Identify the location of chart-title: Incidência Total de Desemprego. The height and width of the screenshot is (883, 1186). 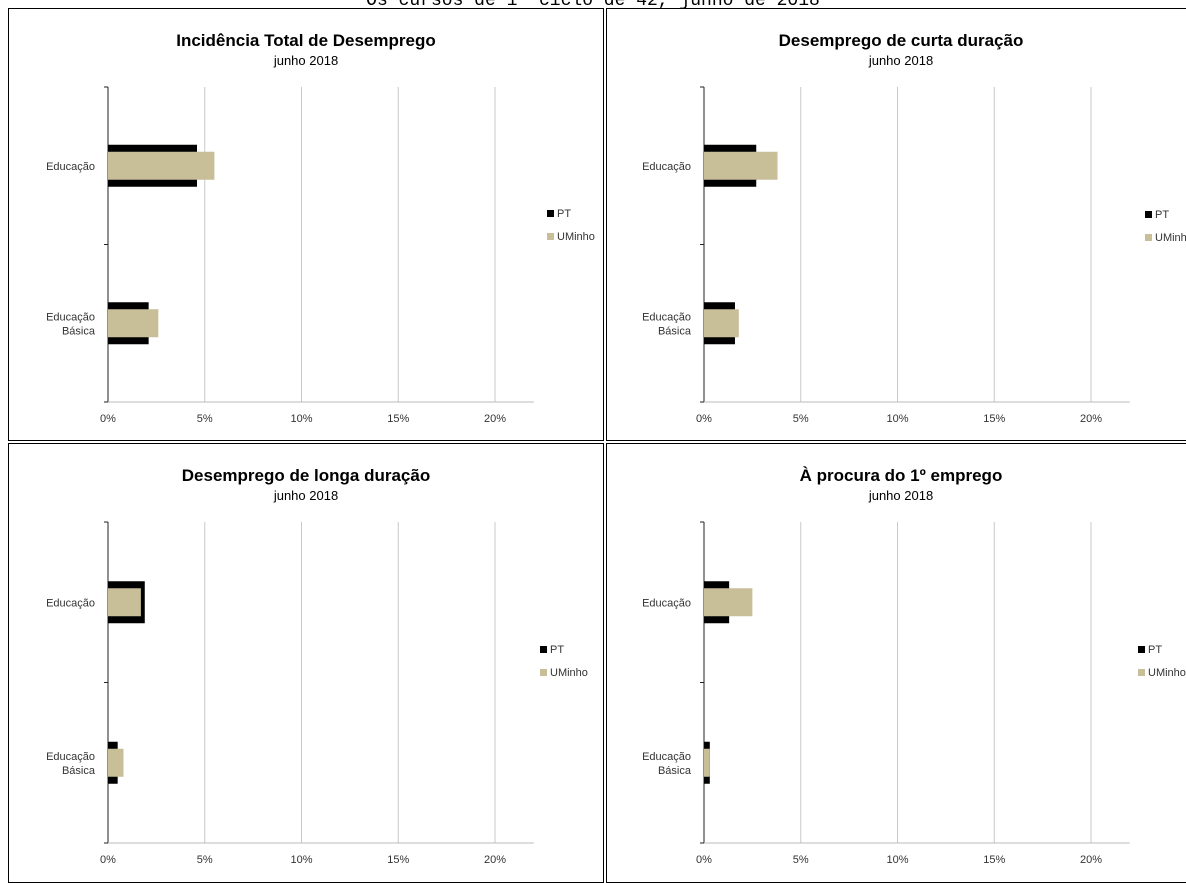
(306, 40).